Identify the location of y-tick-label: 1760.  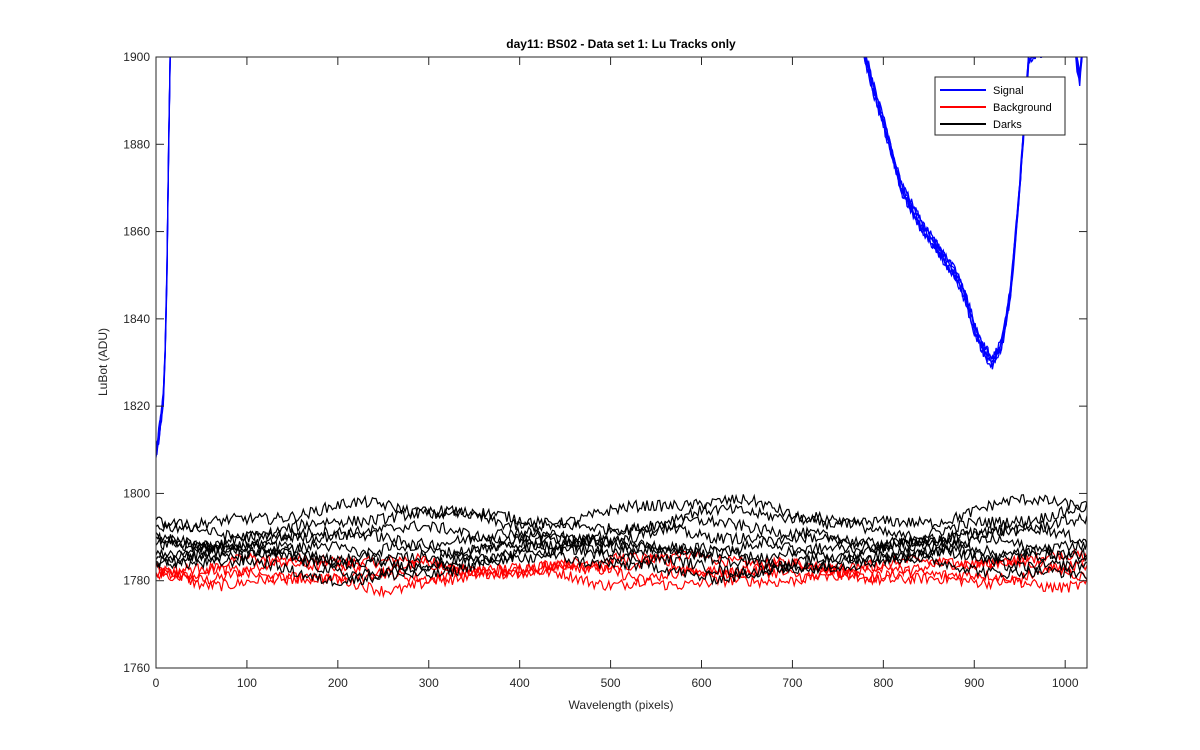
(136, 668).